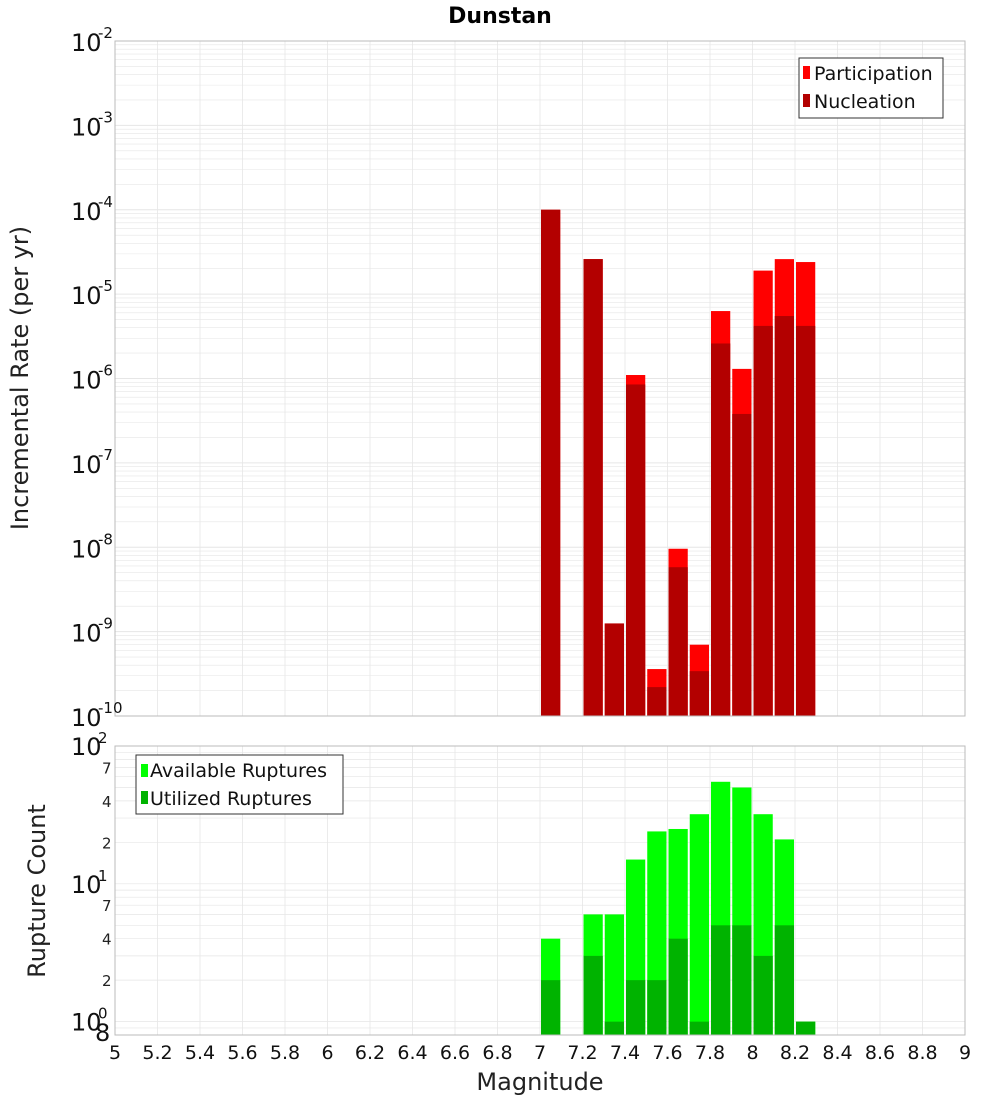 The height and width of the screenshot is (1100, 1000). I want to click on count-y-major-tick: 10¹, so click(89, 883).